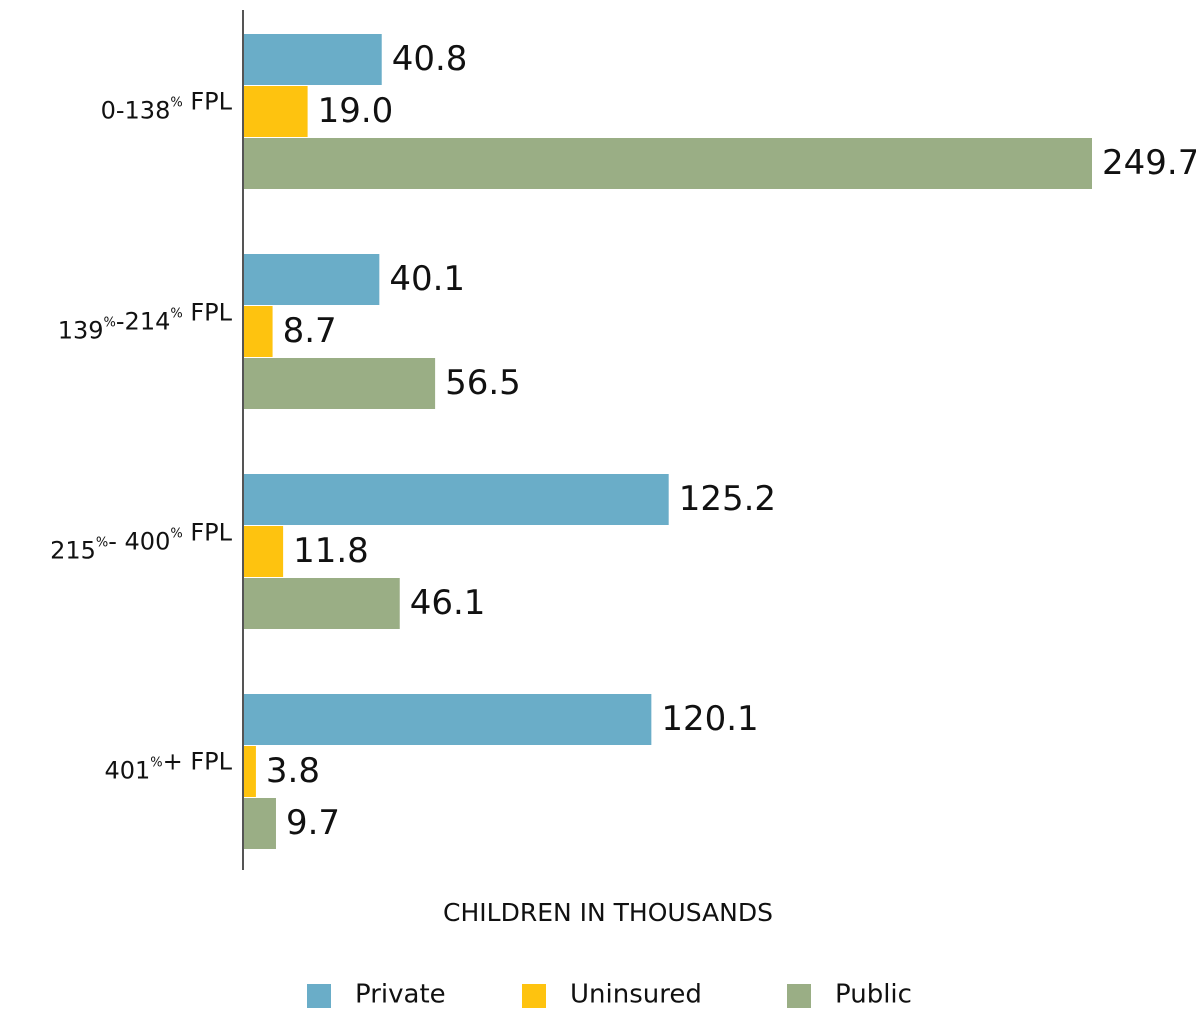 Image resolution: width=1196 pixels, height=1010 pixels. Describe the element at coordinates (141, 542) in the screenshot. I see `category-label: 215%- 400% FPL` at that location.